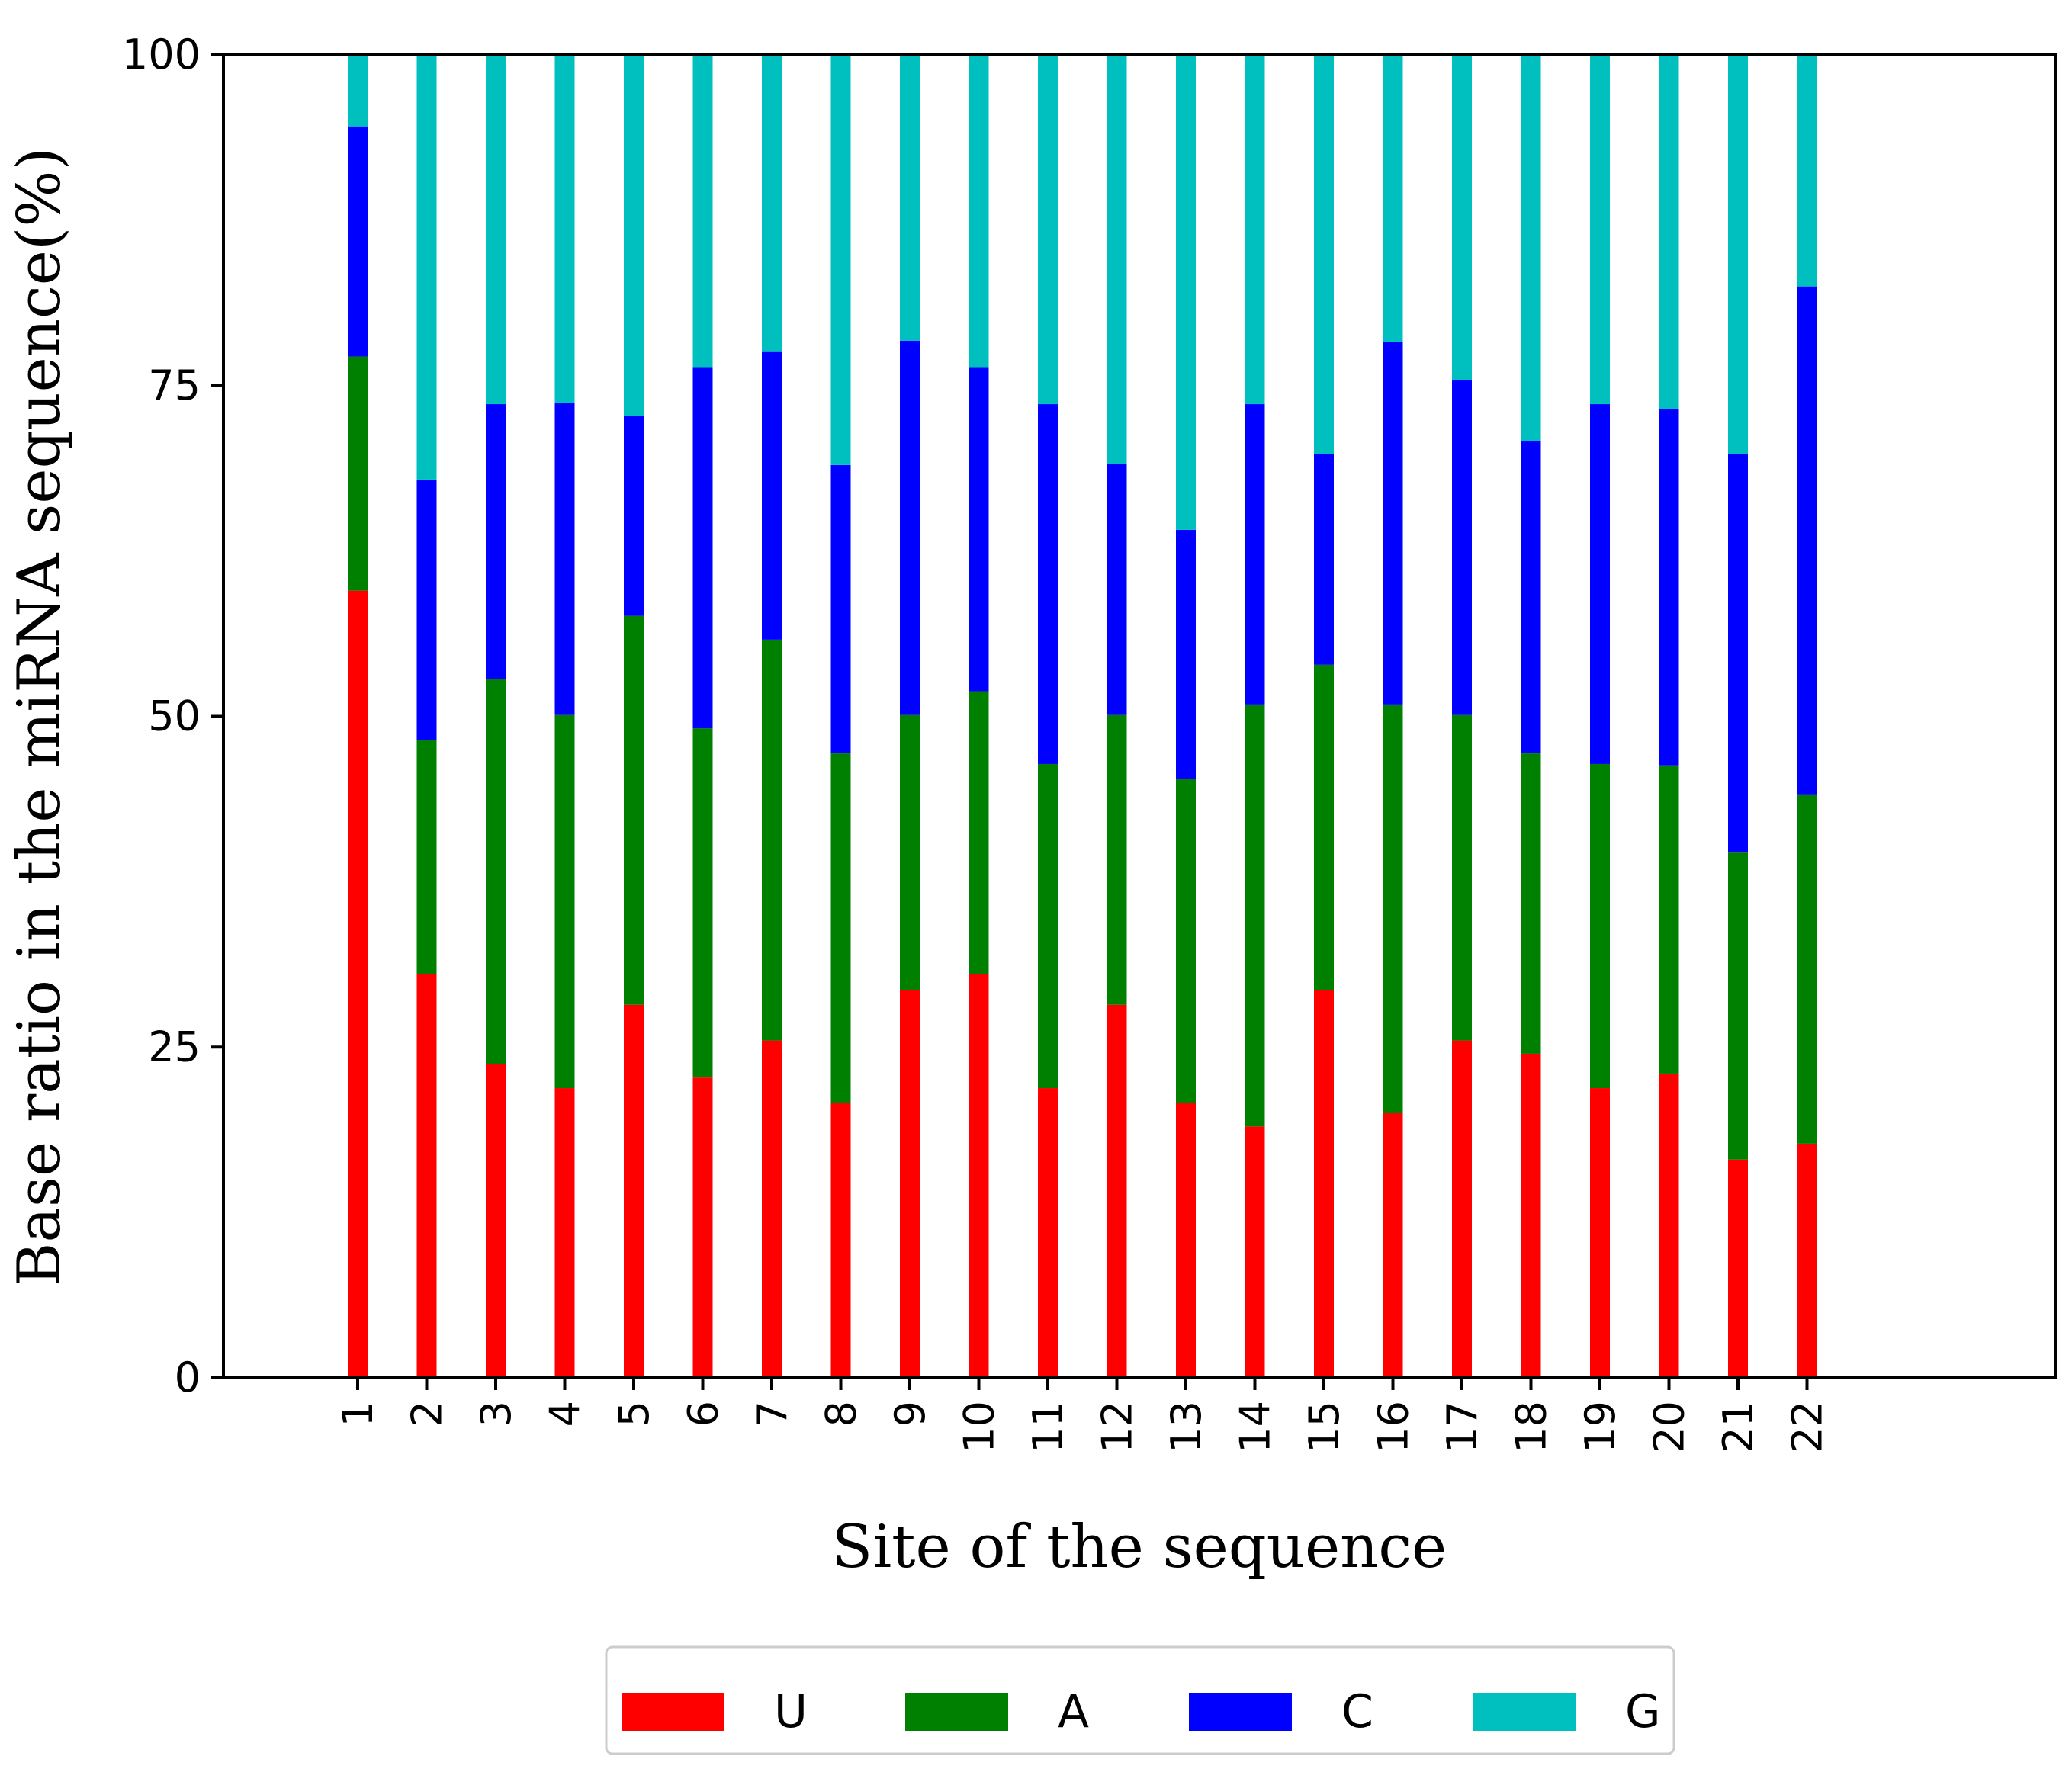 This screenshot has width=2072, height=1769. Describe the element at coordinates (1462, 1427) in the screenshot. I see `x-tick-label: 17` at that location.